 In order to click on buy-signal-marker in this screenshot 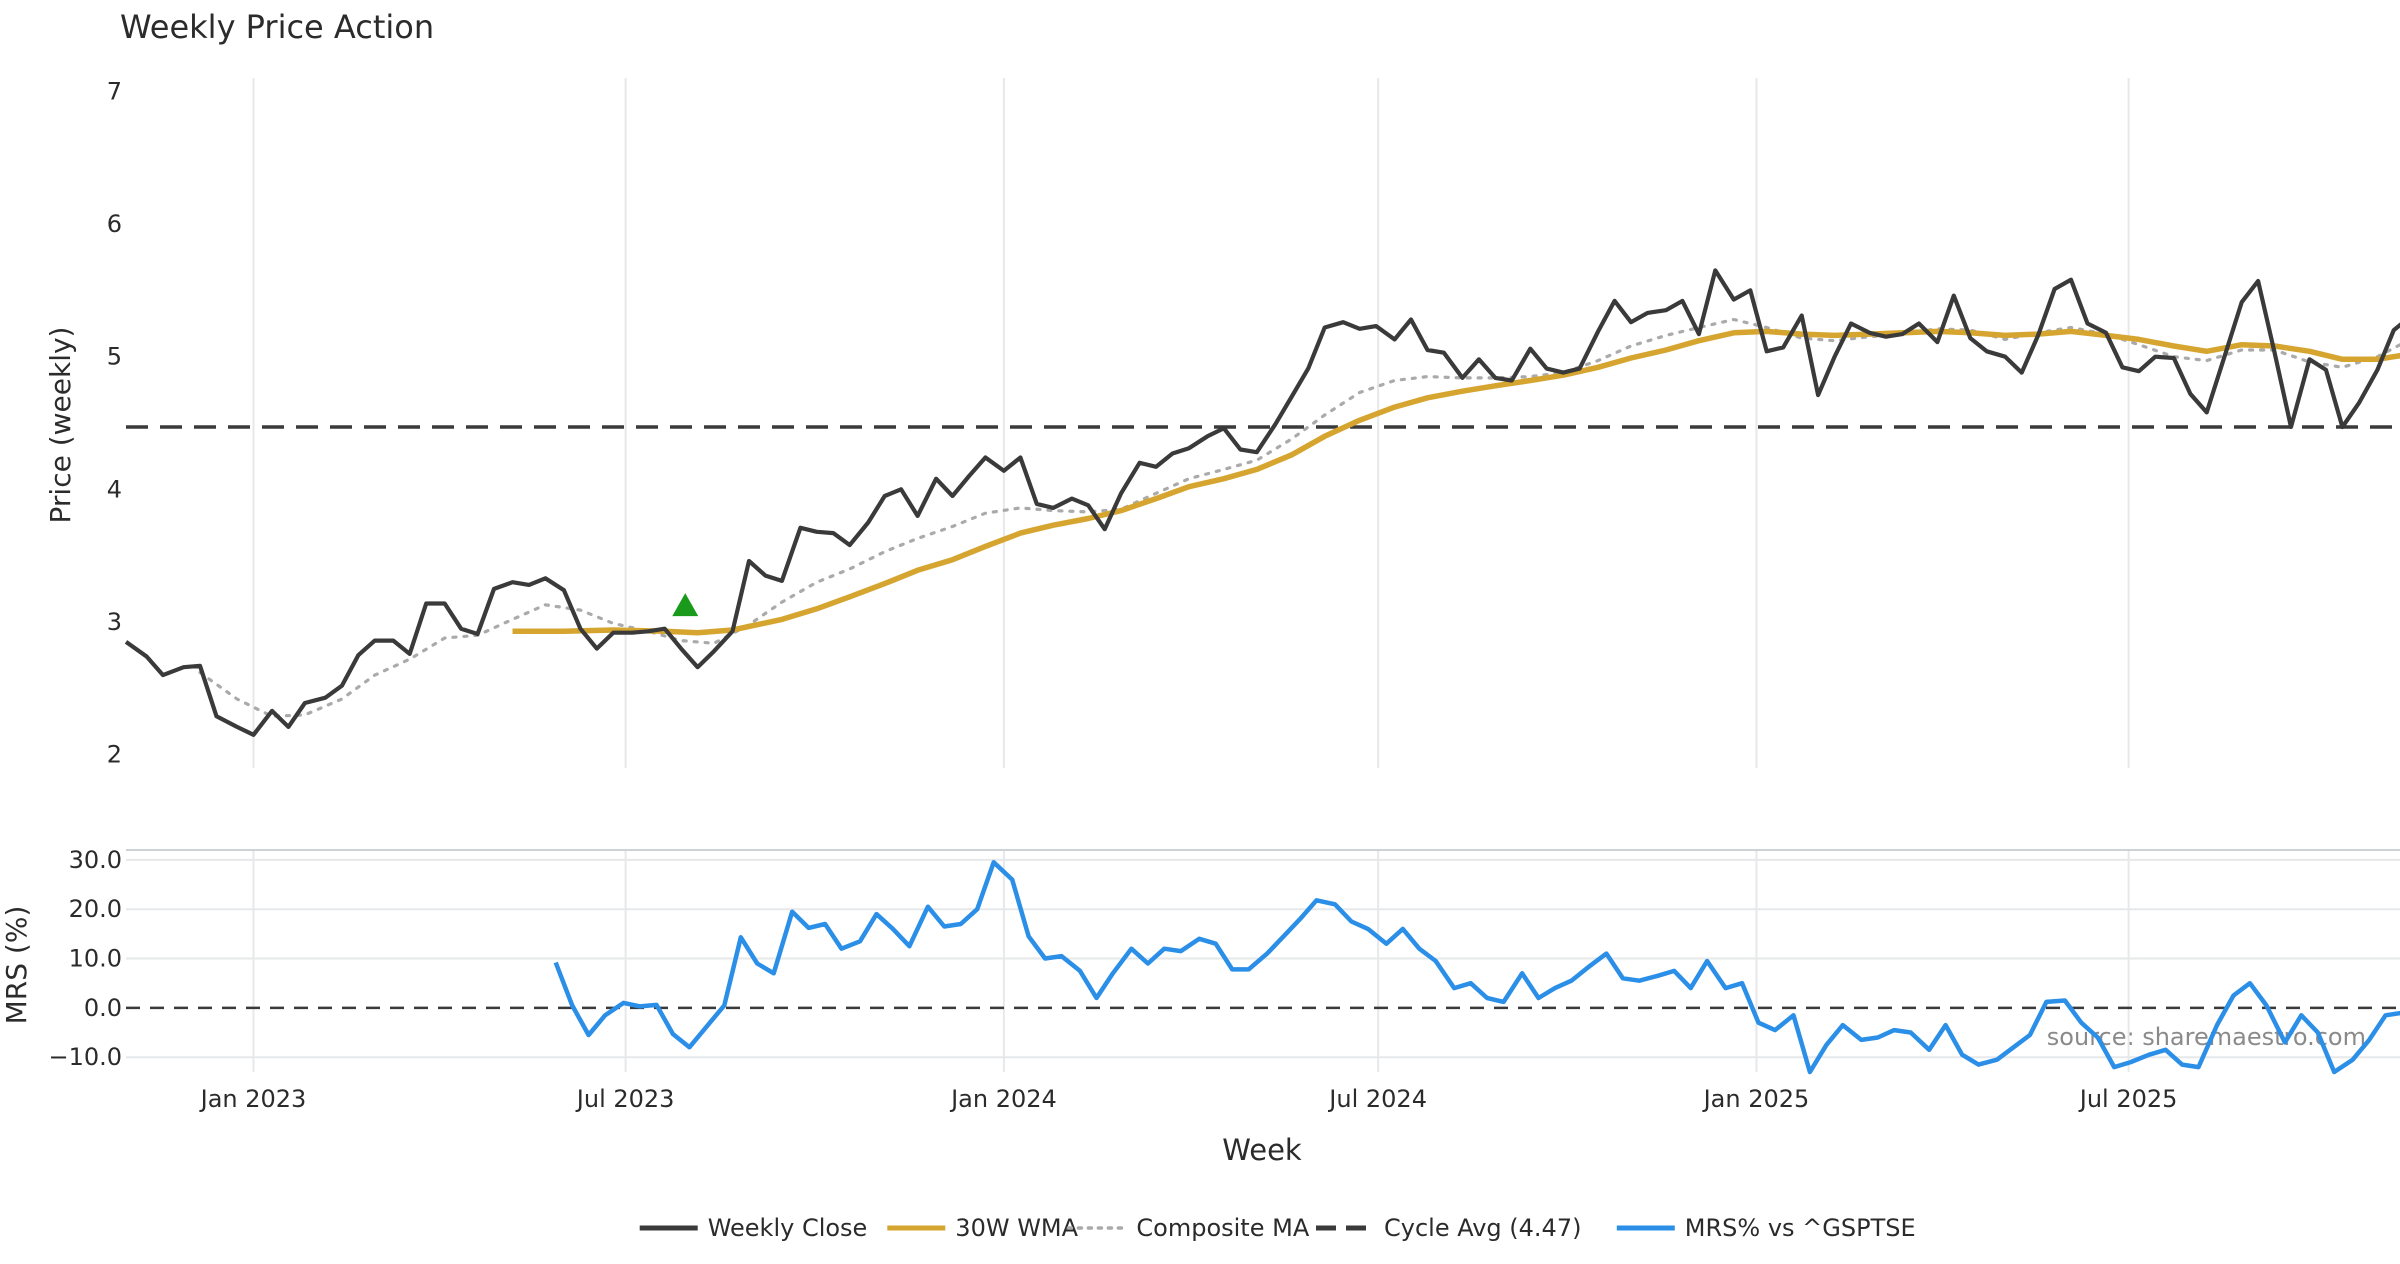, I will do `click(685, 604)`.